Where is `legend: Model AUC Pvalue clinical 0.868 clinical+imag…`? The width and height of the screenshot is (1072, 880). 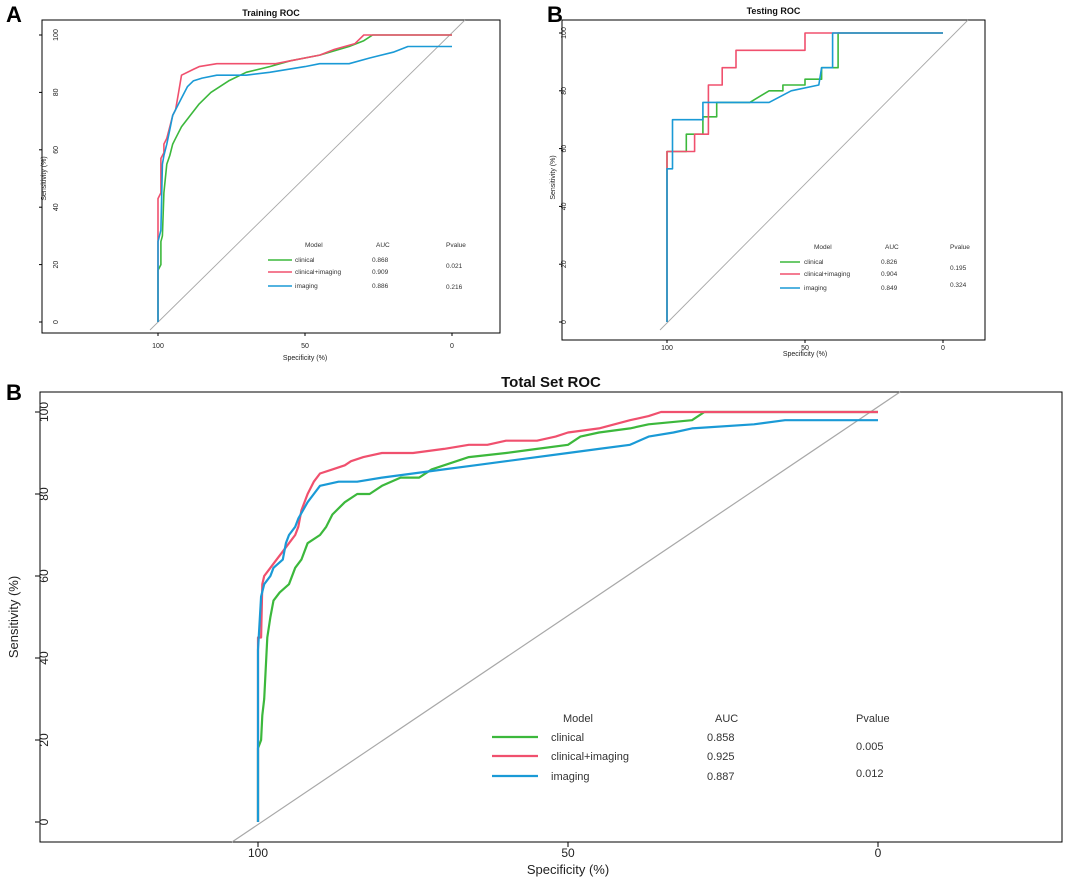 legend: Model AUC Pvalue clinical 0.868 clinical+imag… is located at coordinates (367, 266).